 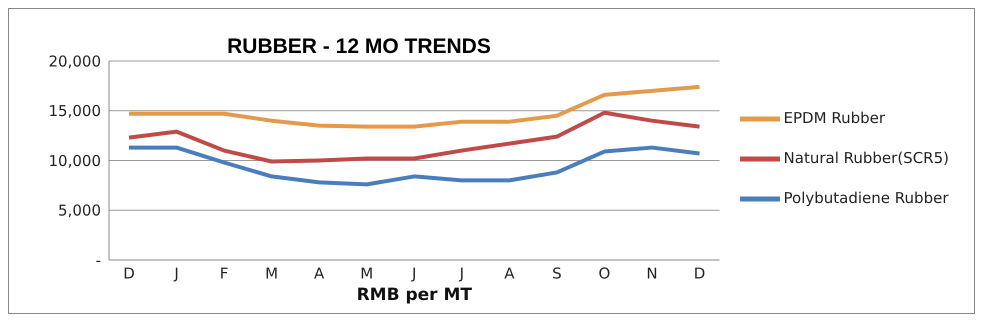 I want to click on x-tick-label: N, so click(x=652, y=273).